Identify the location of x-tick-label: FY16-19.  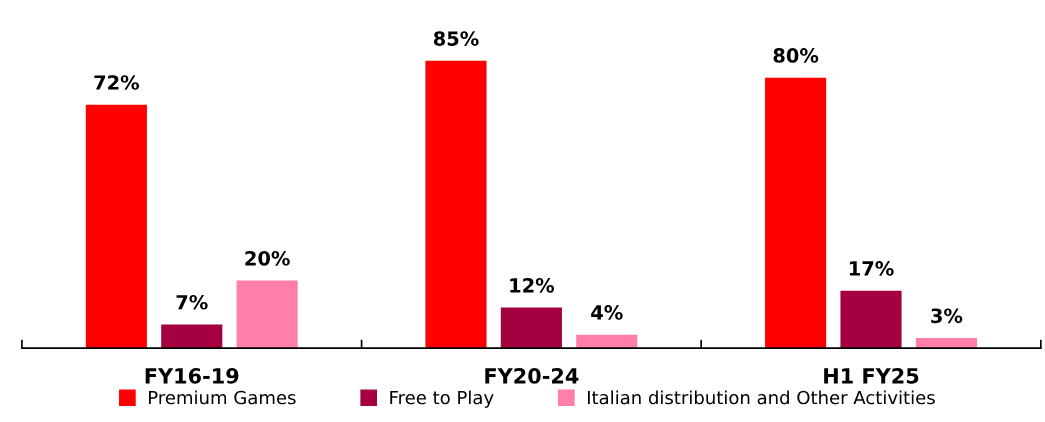
(192, 375).